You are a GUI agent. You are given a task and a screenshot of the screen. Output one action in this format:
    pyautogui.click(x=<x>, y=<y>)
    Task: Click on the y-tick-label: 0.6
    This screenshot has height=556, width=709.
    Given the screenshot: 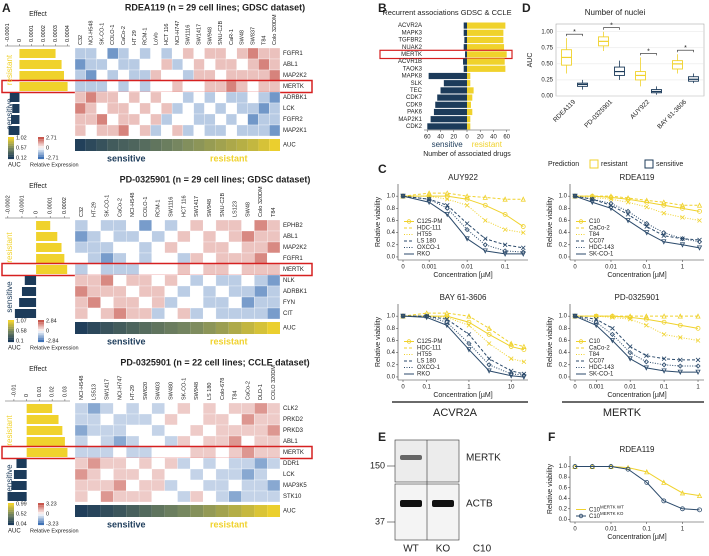 What is the action you would take?
    pyautogui.click(x=563, y=341)
    